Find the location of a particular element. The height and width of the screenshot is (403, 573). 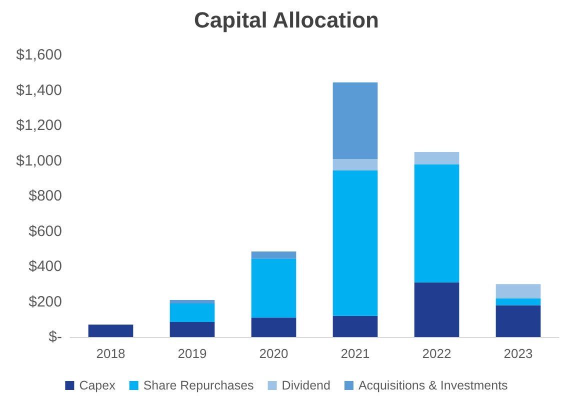

y-tick-label: $1,000 is located at coordinates (39, 161).